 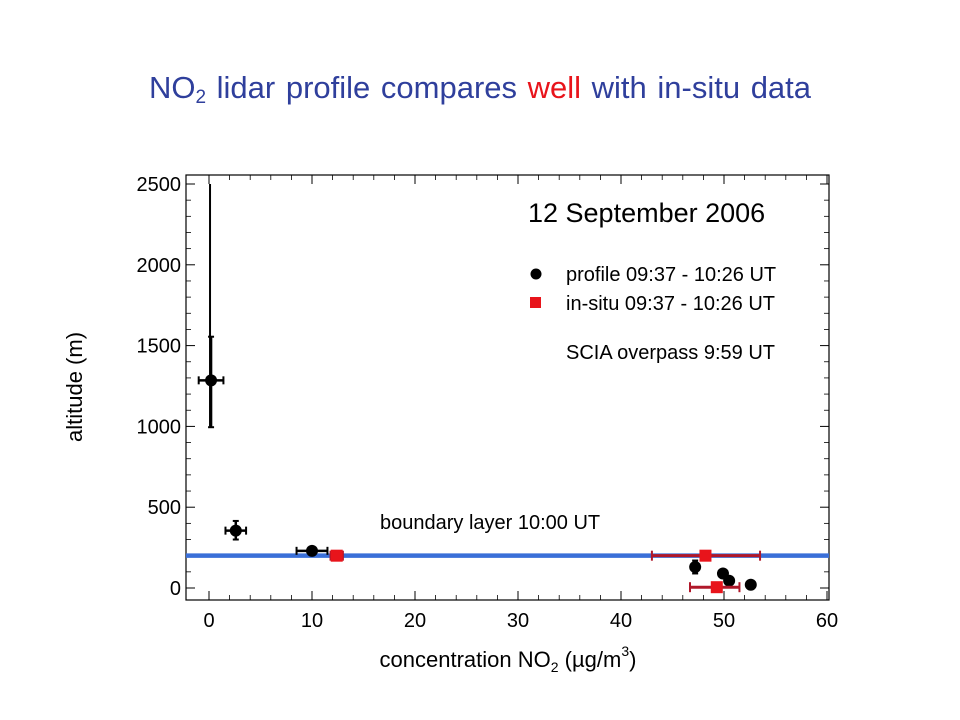 I want to click on chart-title: 12 September 2006, so click(x=646, y=213).